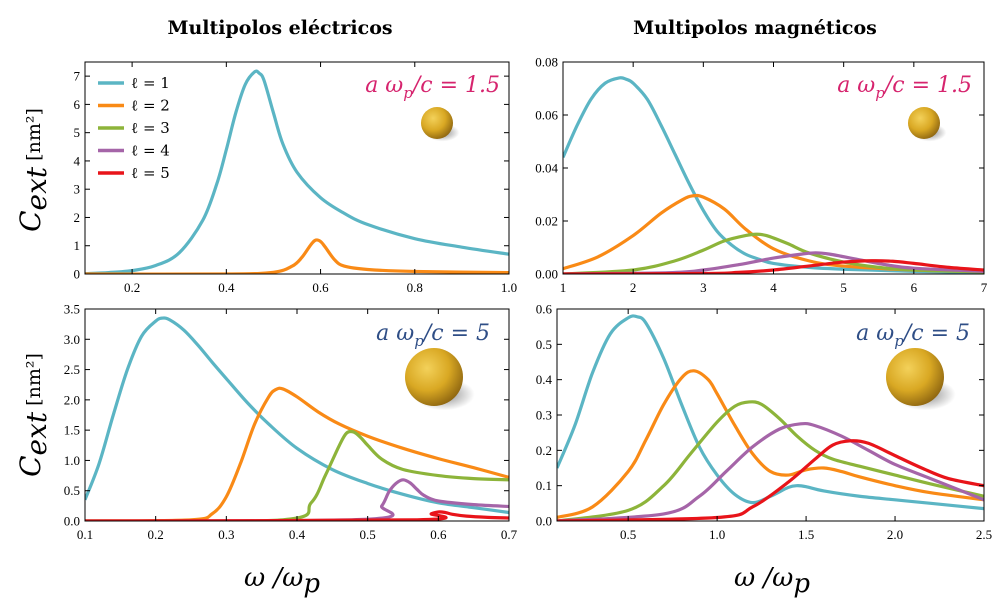 Image resolution: width=996 pixels, height=602 pixels. I want to click on y-tick-label: 0.4, so click(544, 379).